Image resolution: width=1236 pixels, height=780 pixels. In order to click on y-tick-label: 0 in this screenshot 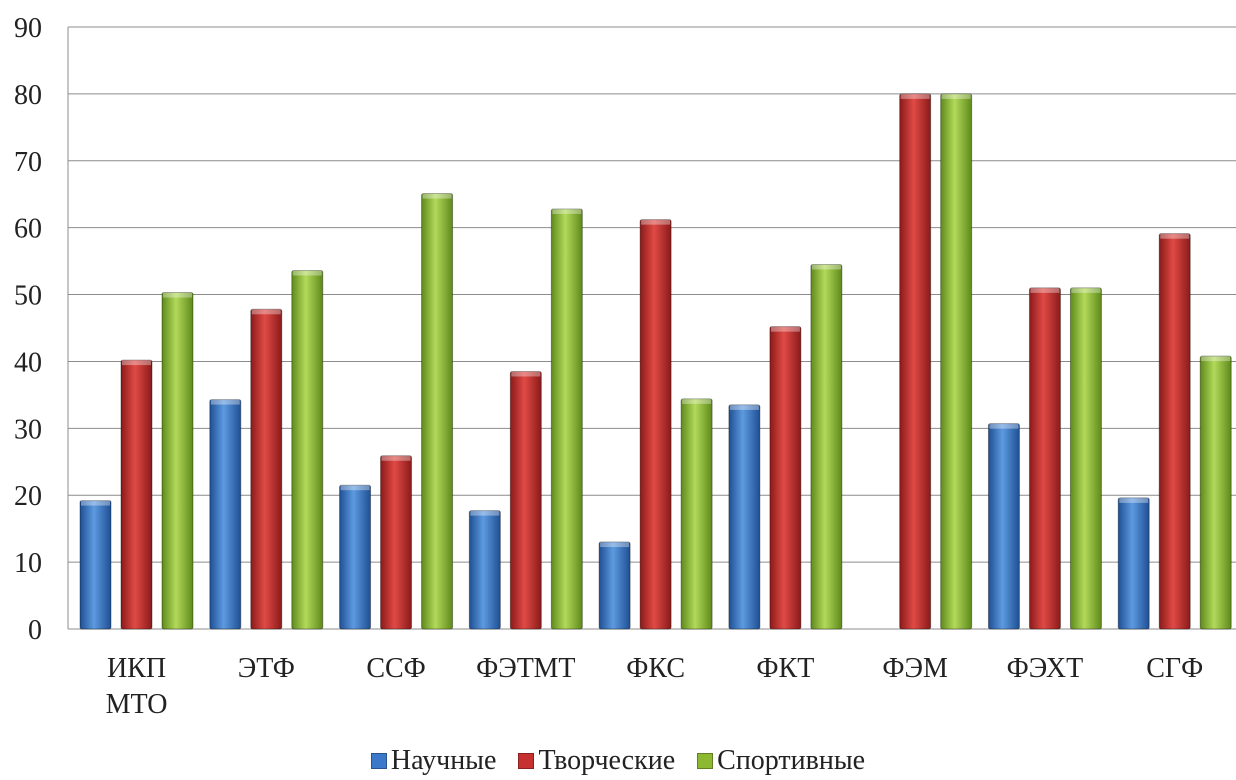, I will do `click(35, 630)`.